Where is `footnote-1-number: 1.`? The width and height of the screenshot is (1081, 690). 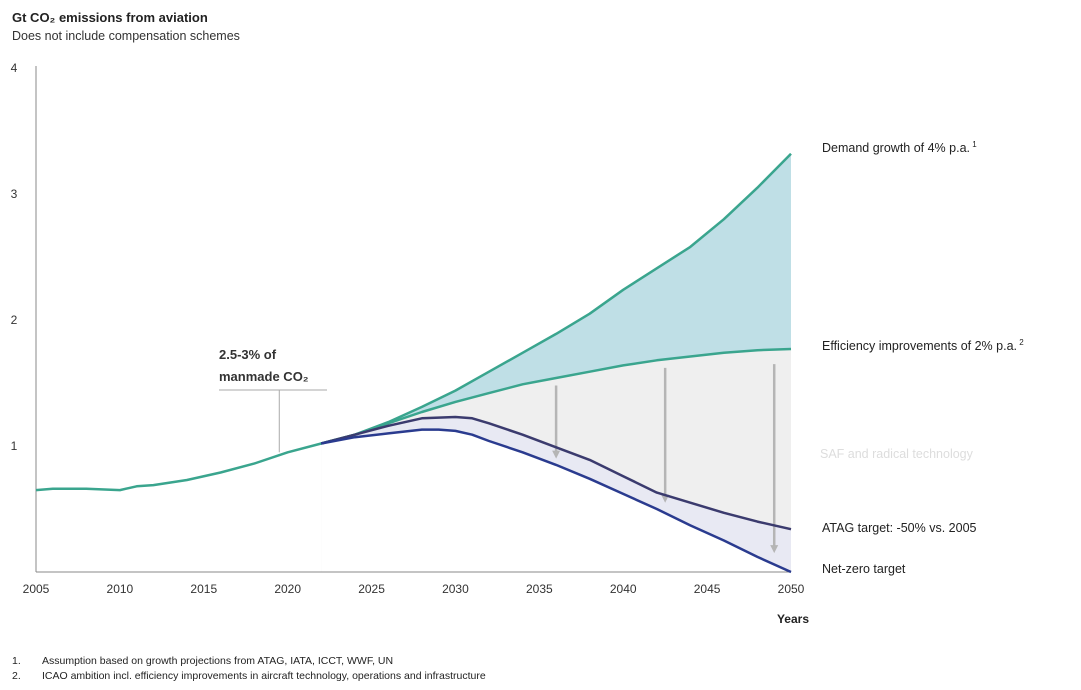 footnote-1-number: 1. is located at coordinates (16, 661).